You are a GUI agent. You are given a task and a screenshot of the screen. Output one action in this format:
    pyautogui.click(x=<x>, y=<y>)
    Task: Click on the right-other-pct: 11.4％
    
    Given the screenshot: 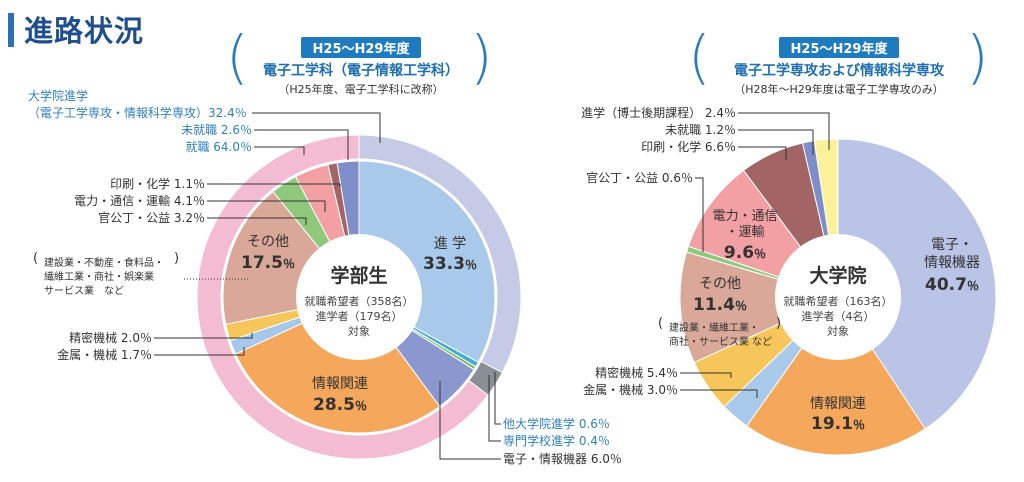 What is the action you would take?
    pyautogui.click(x=720, y=305)
    